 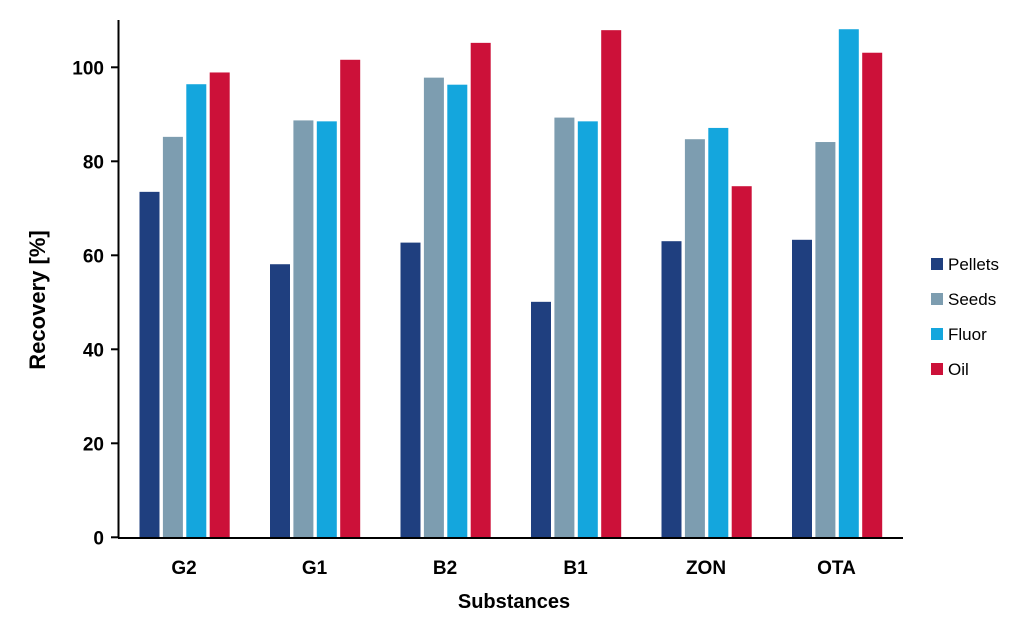 What do you see at coordinates (825, 340) in the screenshot?
I see `bar-seeds-ota` at bounding box center [825, 340].